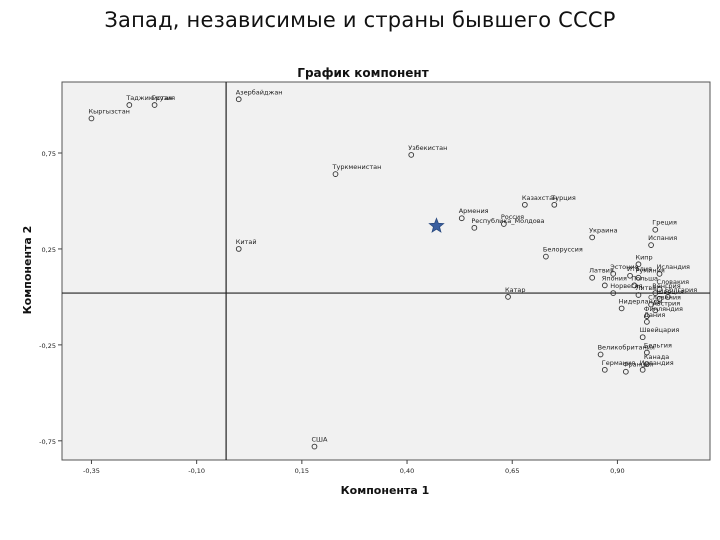 Image resolution: width=720 pixels, height=540 pixels. What do you see at coordinates (515, 290) in the screenshot?
I see `data-label: Катар` at bounding box center [515, 290].